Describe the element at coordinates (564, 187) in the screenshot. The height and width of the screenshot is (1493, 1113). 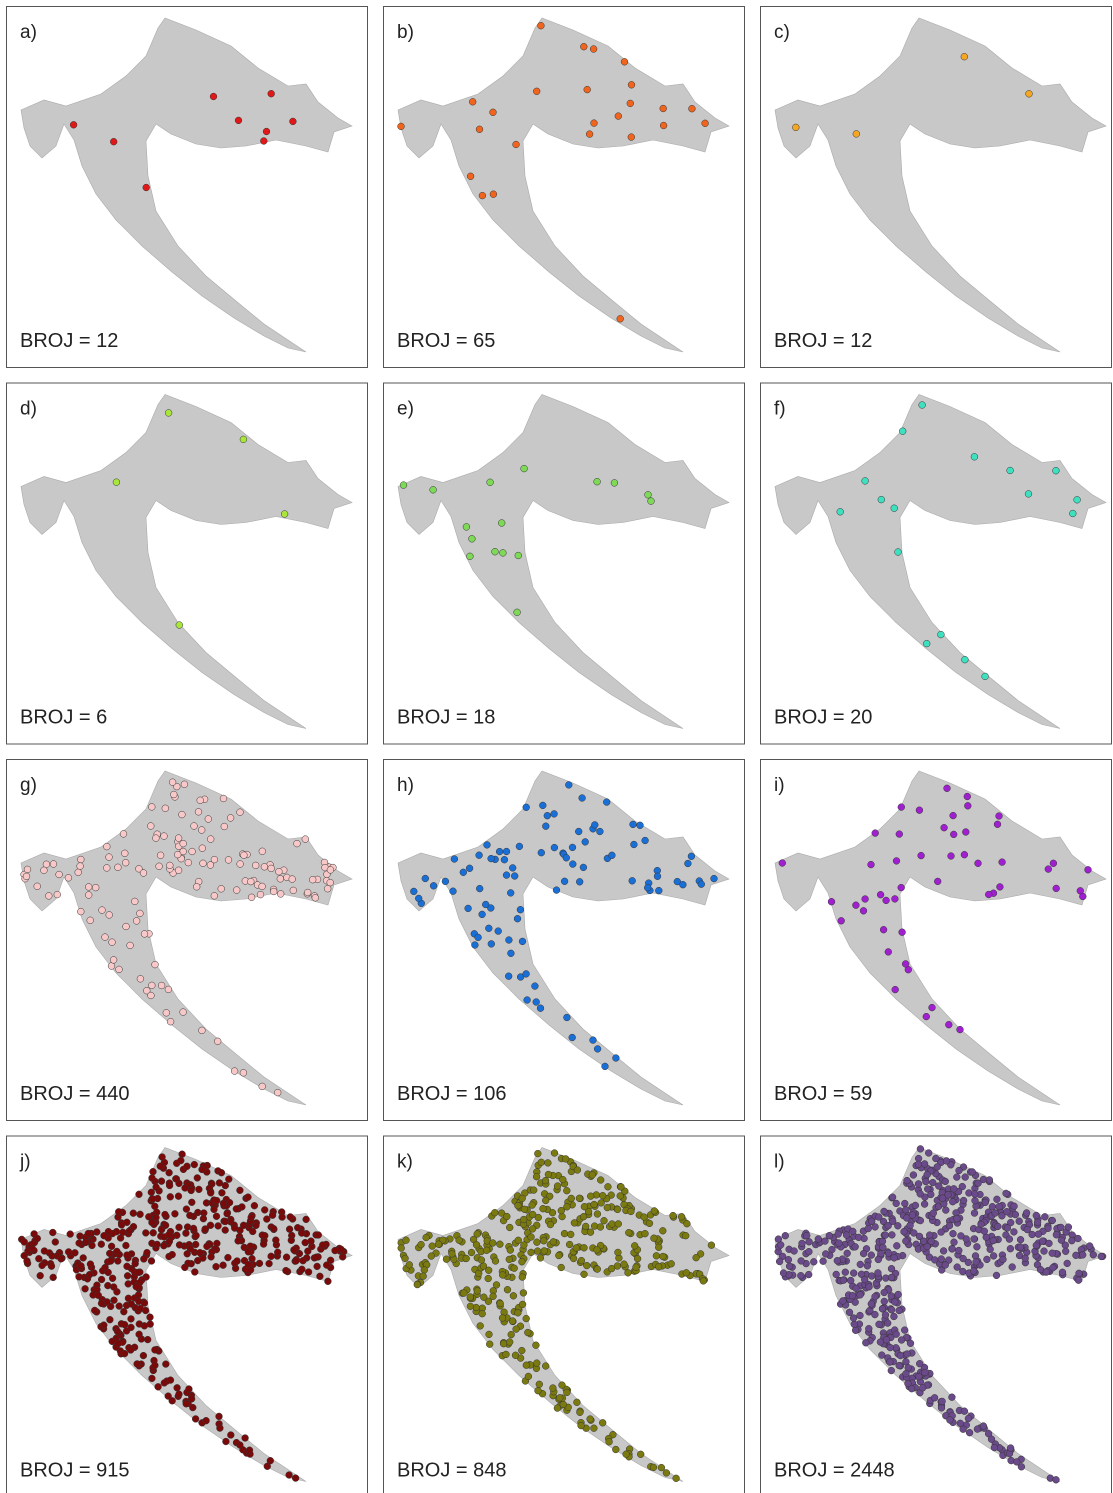
I see `panel: b) BROJ = 65` at that location.